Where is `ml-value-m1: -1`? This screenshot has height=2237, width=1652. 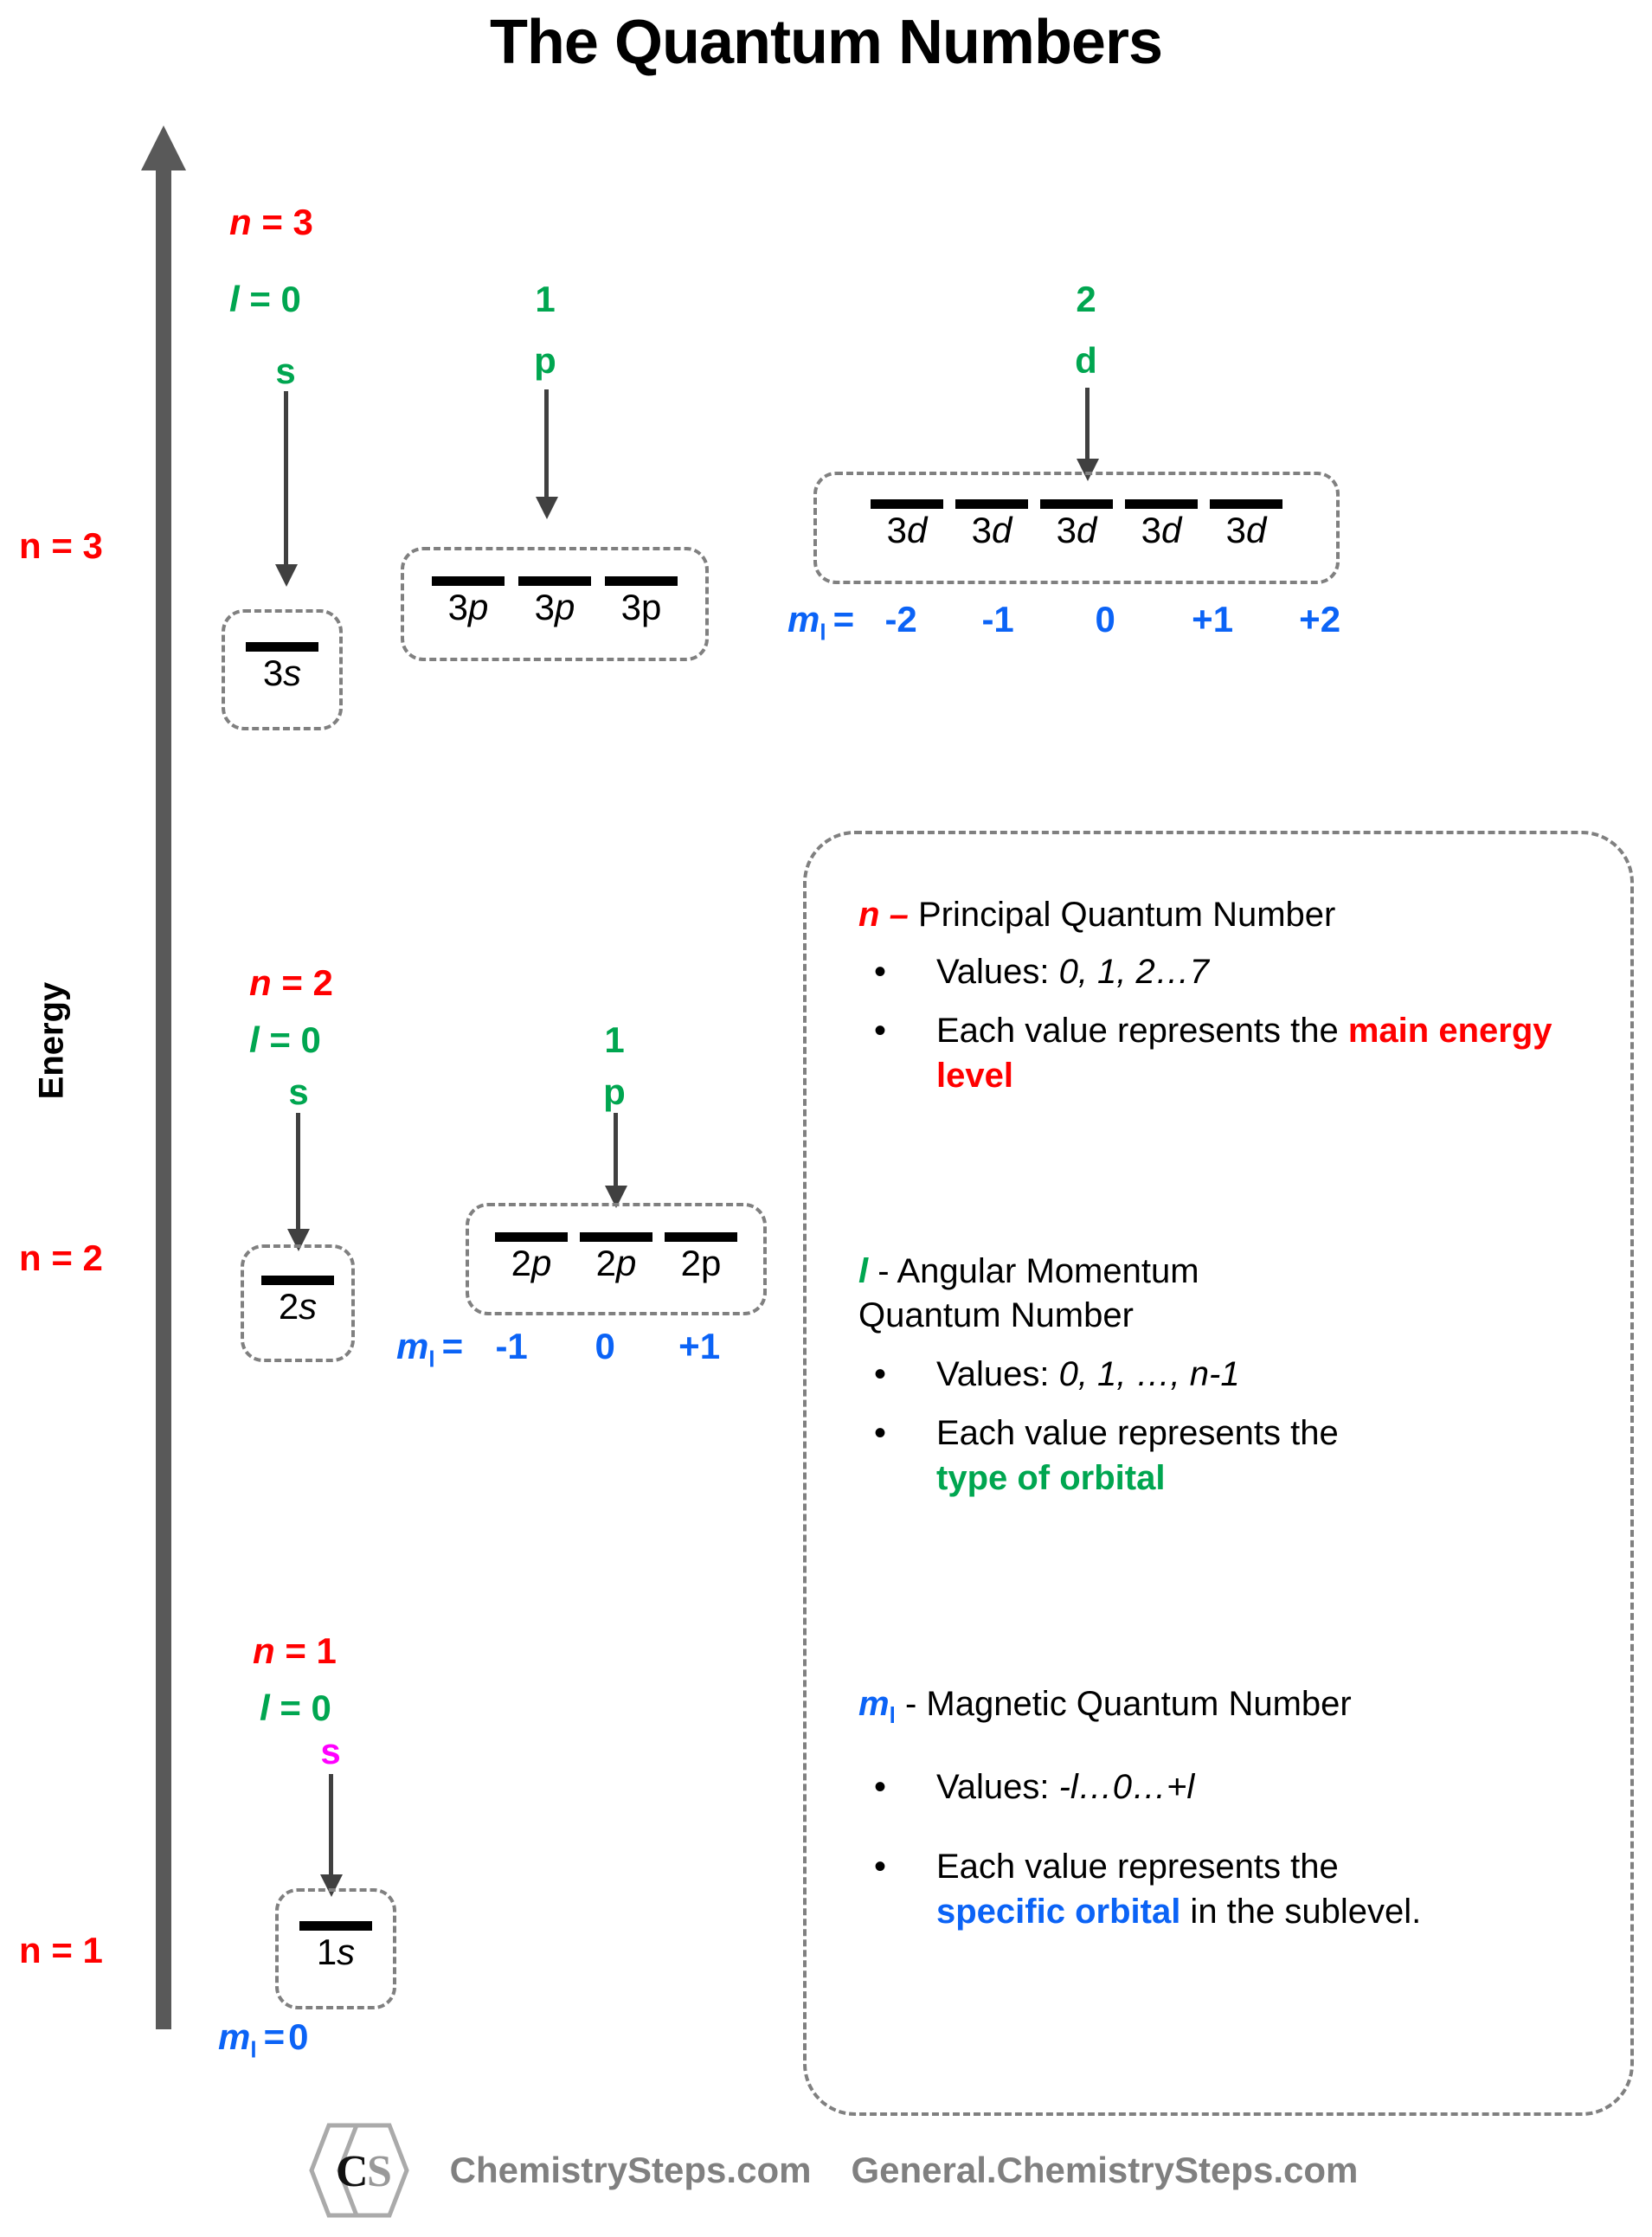 ml-value-m1: -1 is located at coordinates (511, 1346).